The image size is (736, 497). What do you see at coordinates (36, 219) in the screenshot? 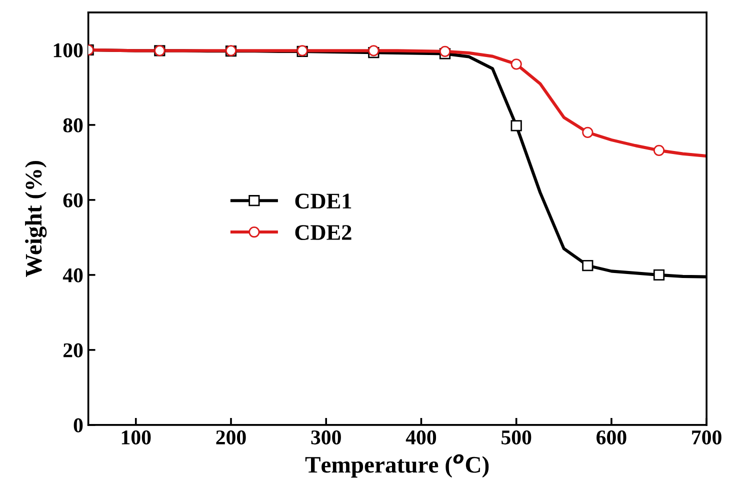
I see `y-axis-title: Weight (%)` at bounding box center [36, 219].